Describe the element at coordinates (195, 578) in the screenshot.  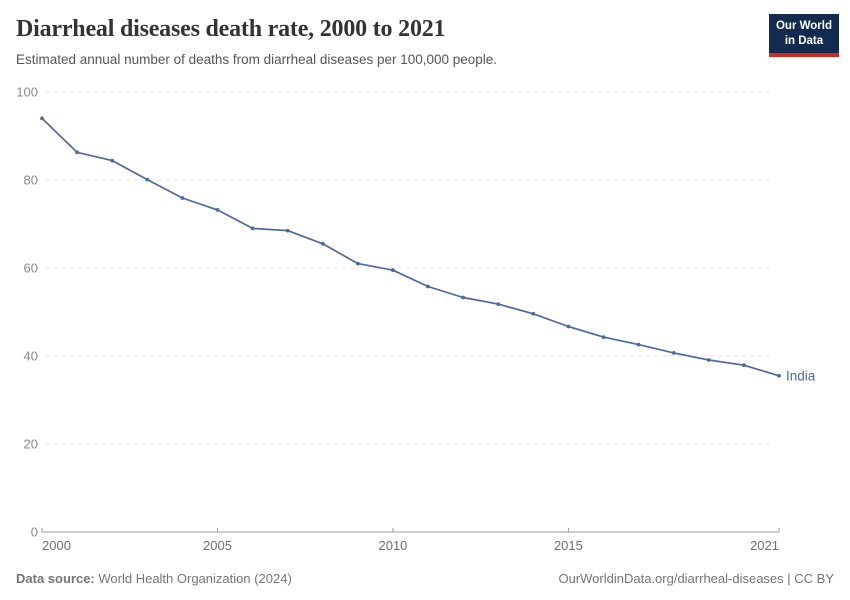
I see `data-source-value: World Health Organization (2024)` at that location.